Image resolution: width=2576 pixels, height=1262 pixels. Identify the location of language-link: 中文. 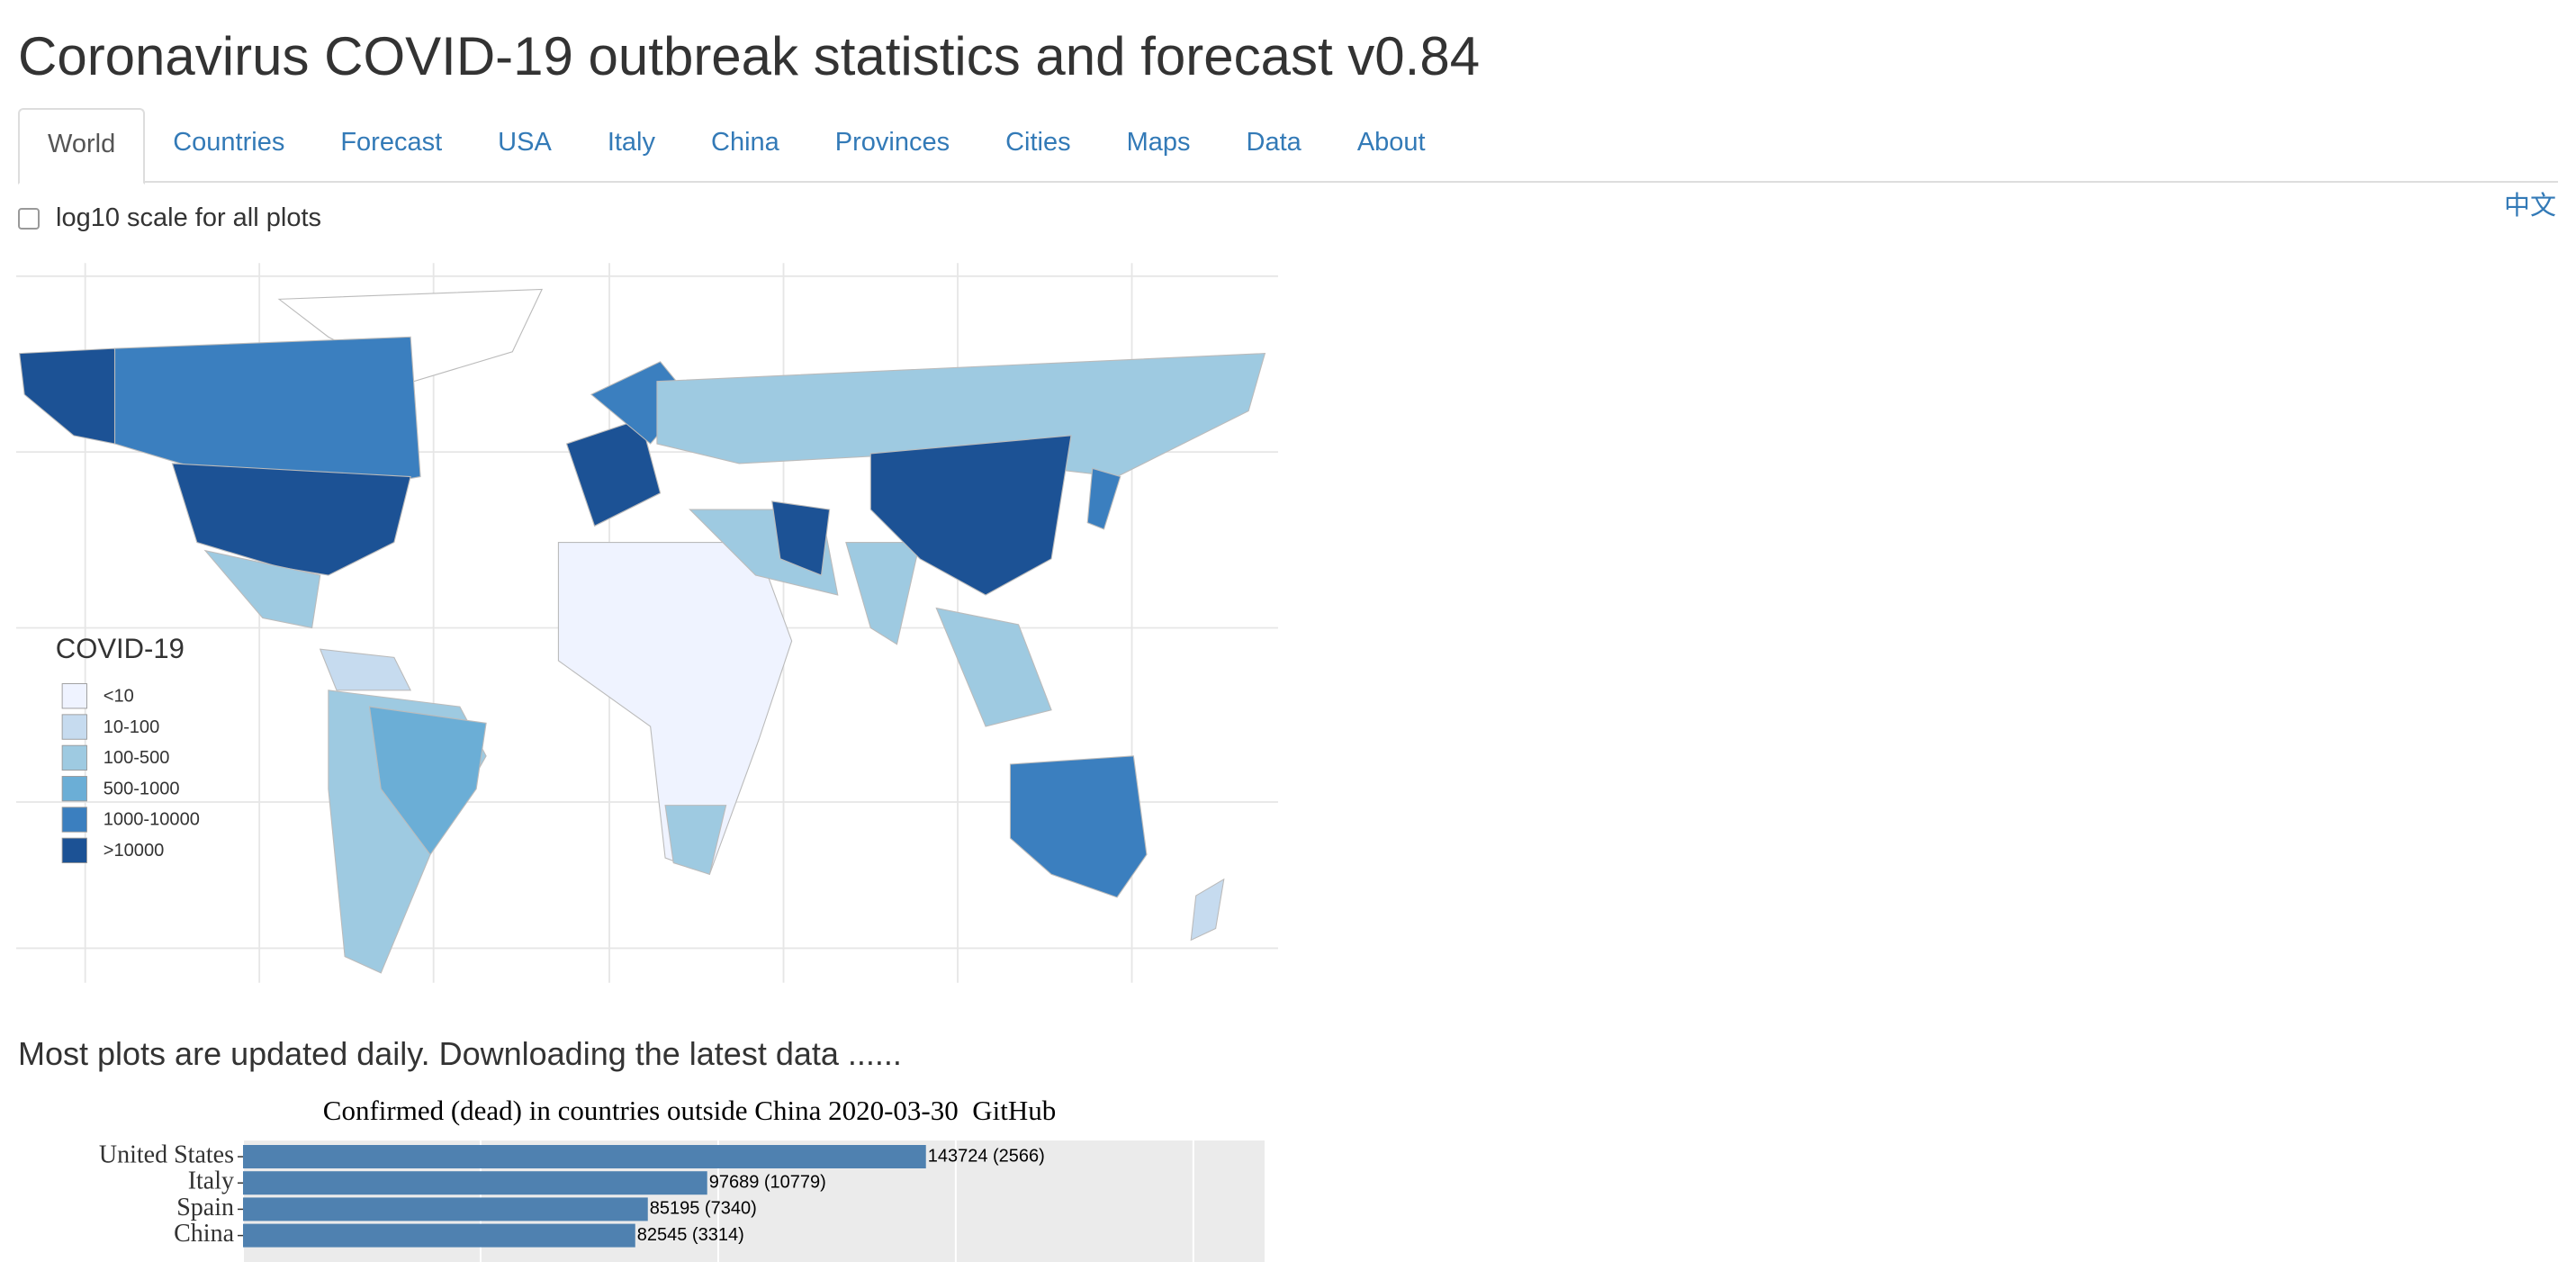
(2529, 206).